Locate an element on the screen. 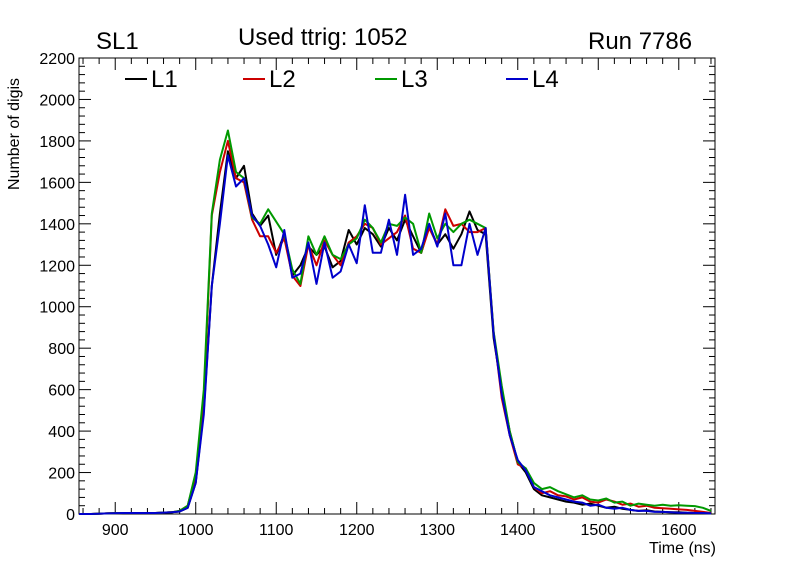 Image resolution: width=796 pixels, height=572 pixels. y-tick-label: 800 is located at coordinates (61, 349).